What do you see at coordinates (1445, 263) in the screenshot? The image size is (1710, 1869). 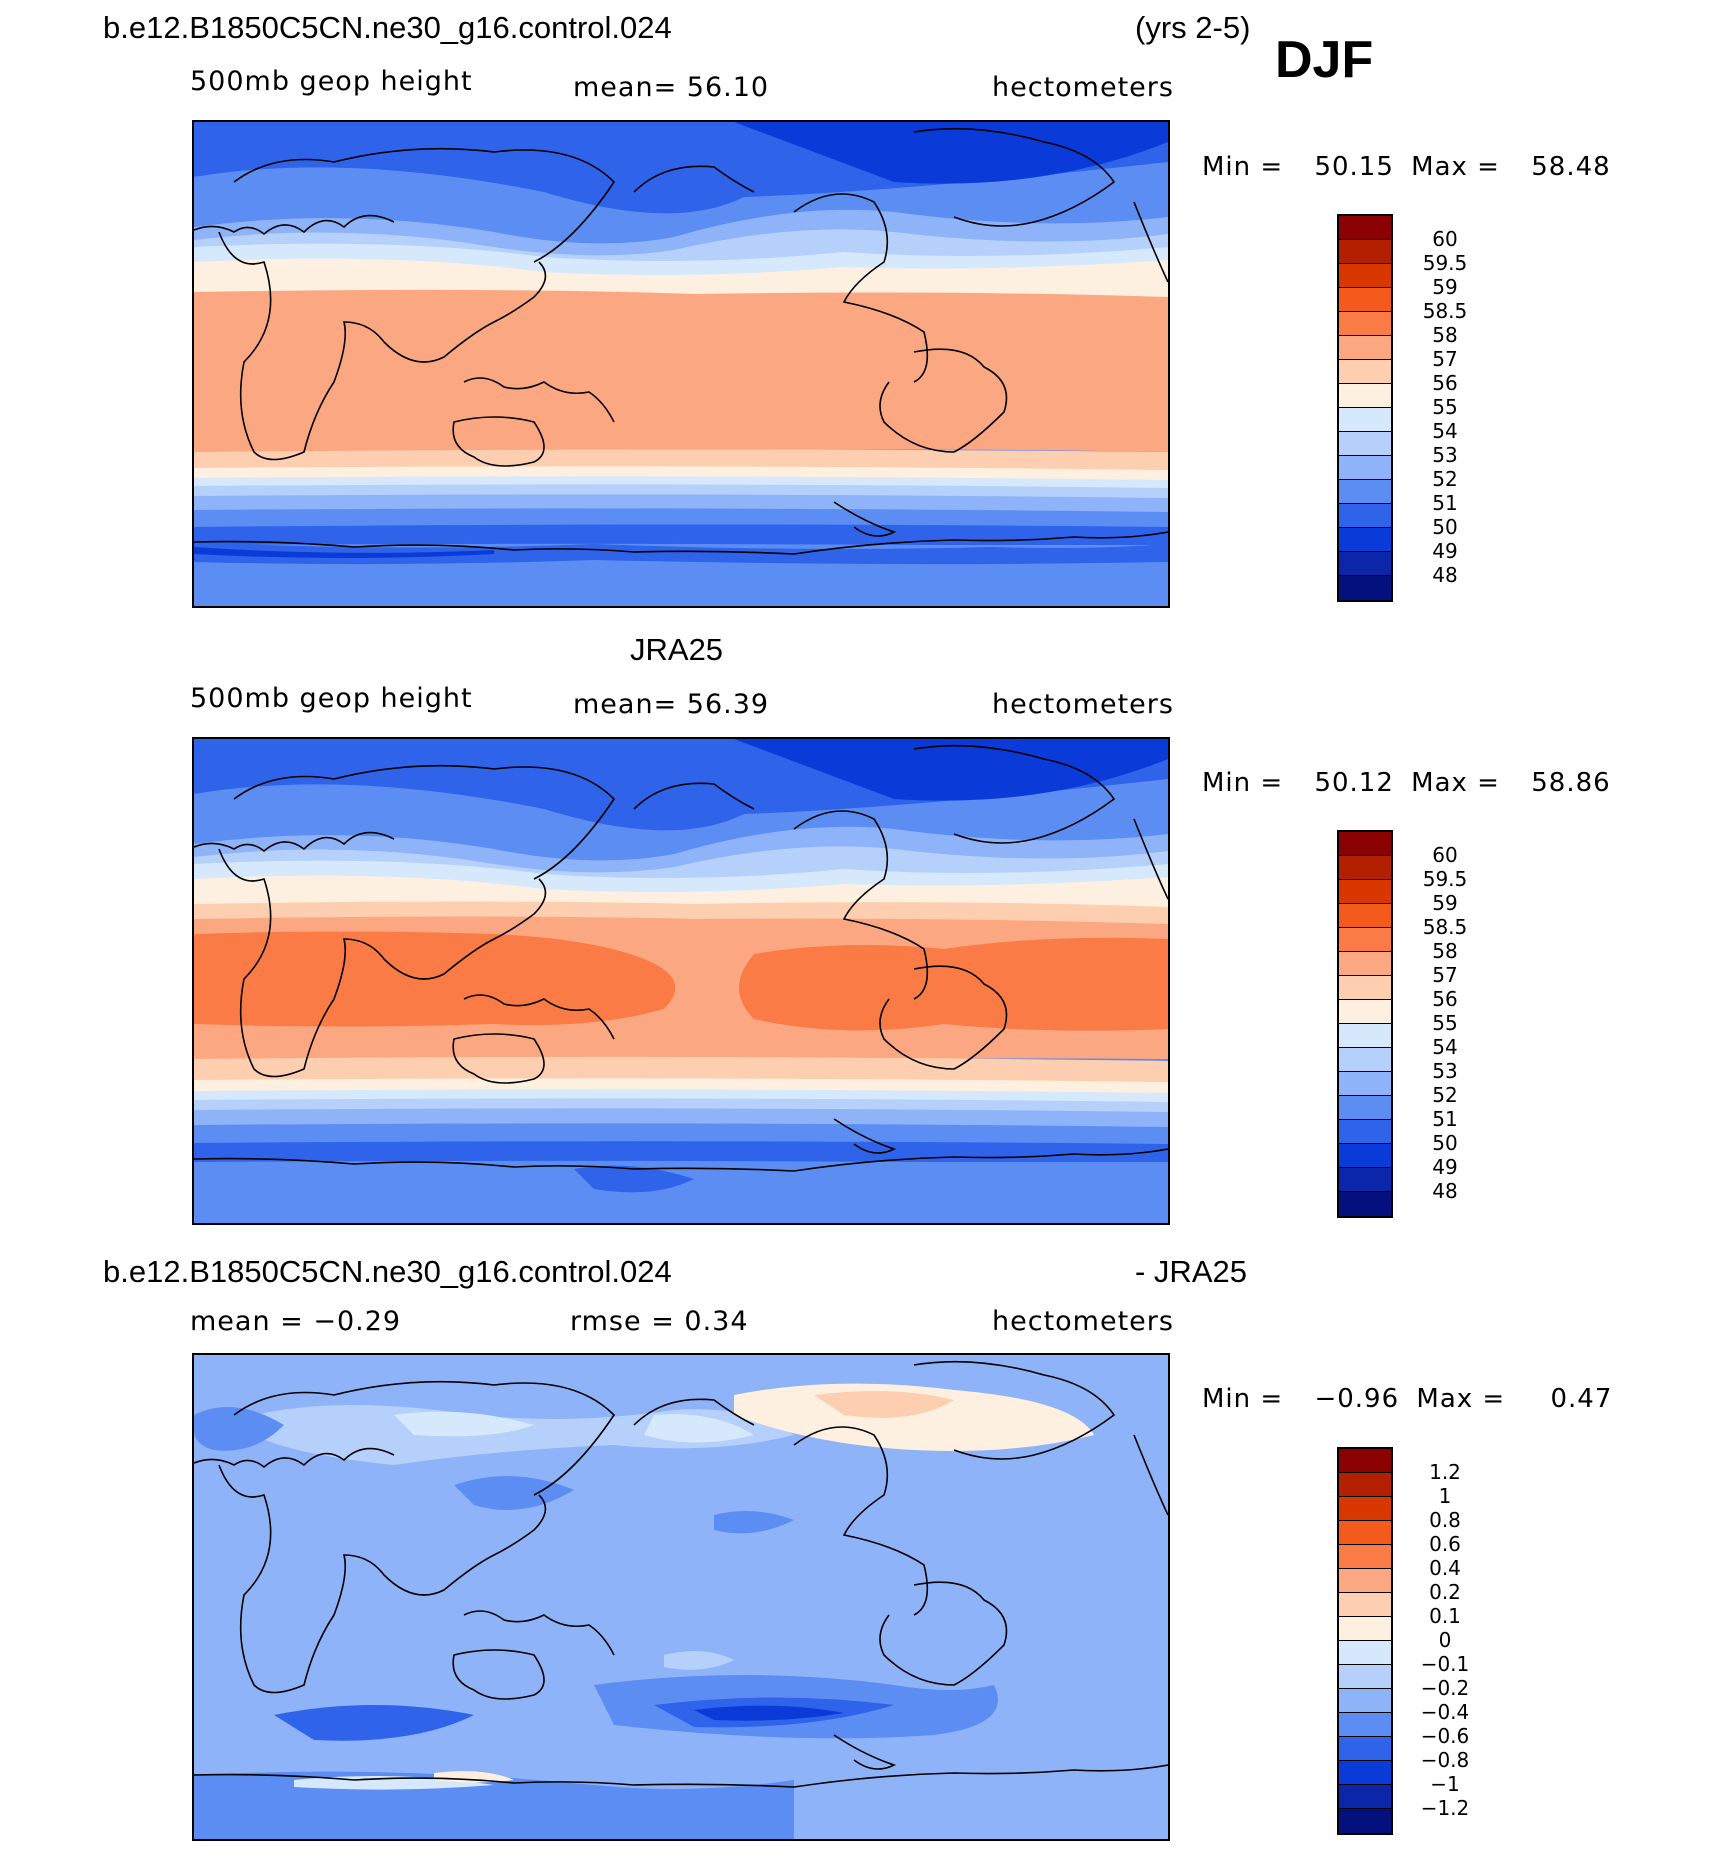 I see `panel1-cb-label: 59.5` at bounding box center [1445, 263].